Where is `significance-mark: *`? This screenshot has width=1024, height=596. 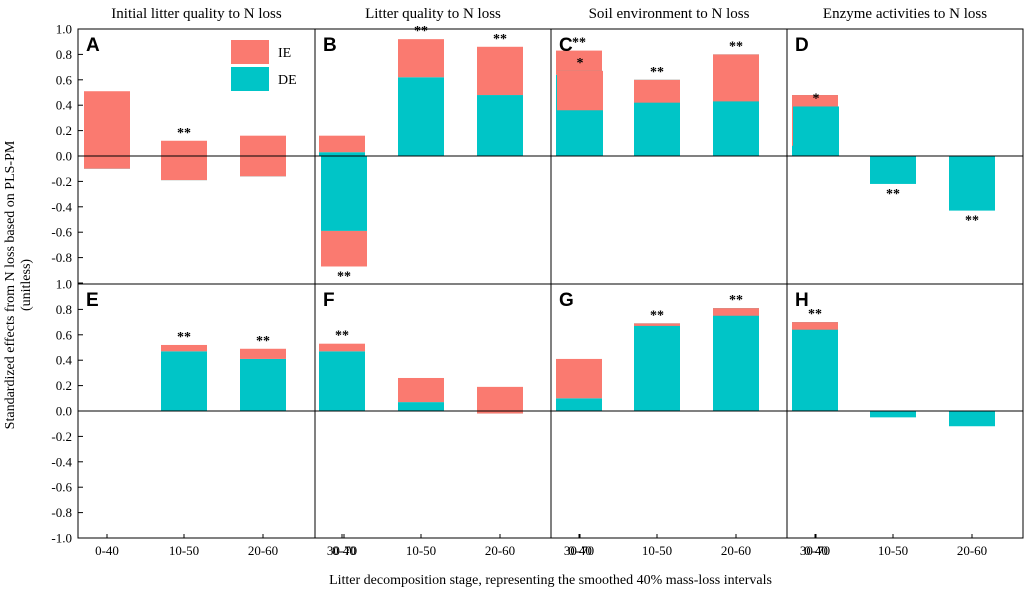 significance-mark: * is located at coordinates (580, 63).